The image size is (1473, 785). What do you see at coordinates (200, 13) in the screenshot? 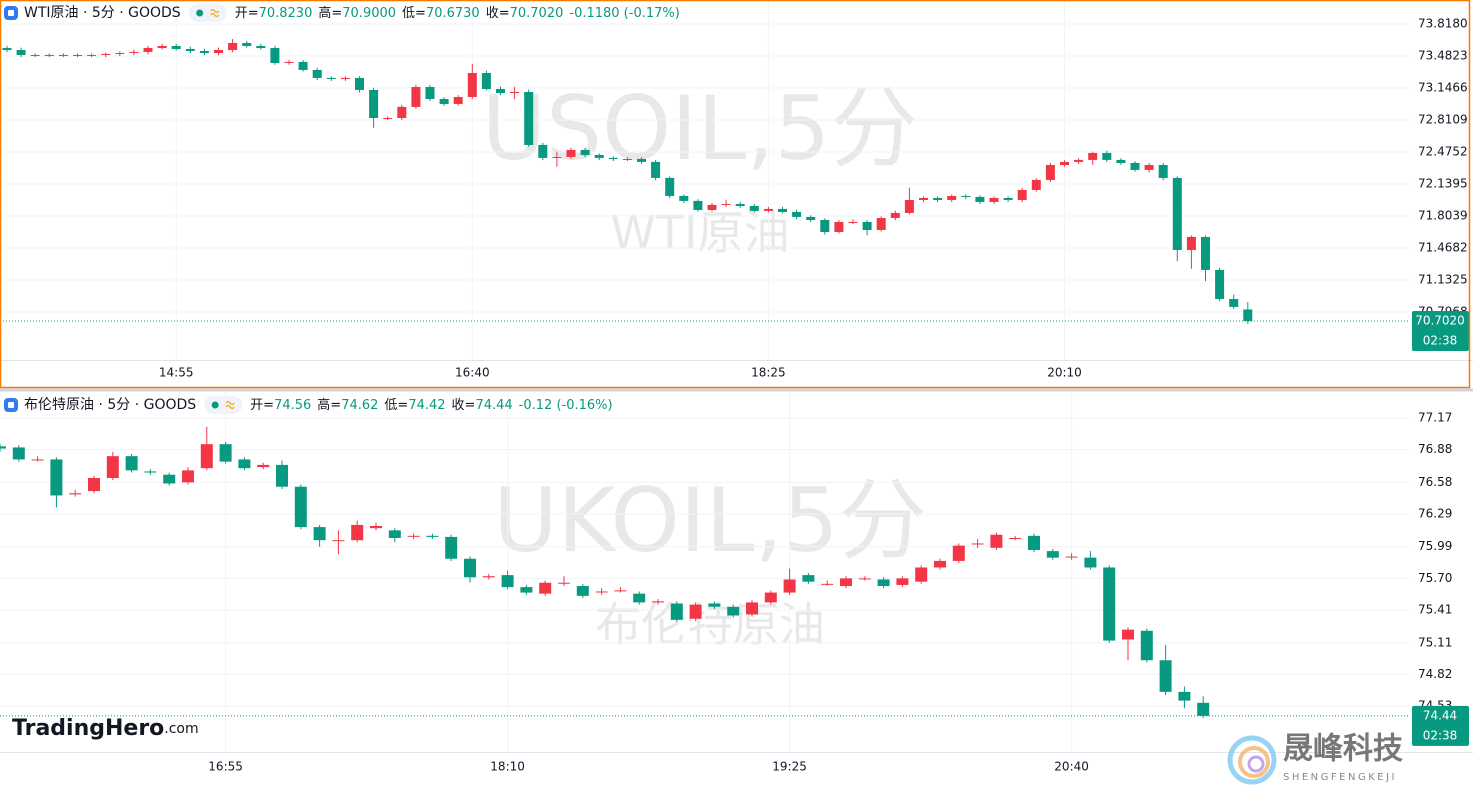
I see `status-dot` at bounding box center [200, 13].